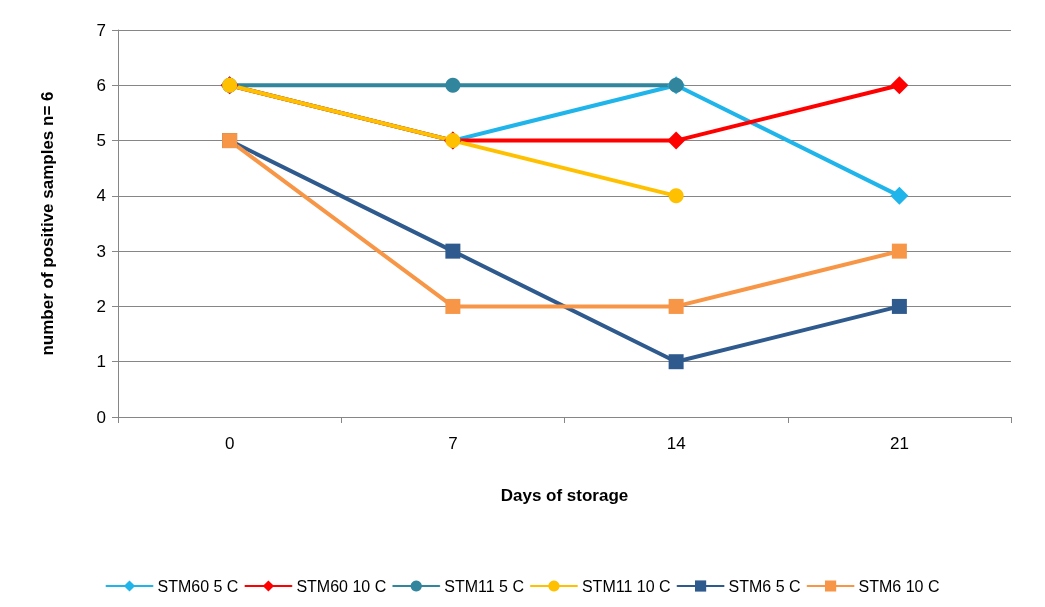 The height and width of the screenshot is (607, 1045). What do you see at coordinates (229, 443) in the screenshot?
I see `x-tick-label: 0` at bounding box center [229, 443].